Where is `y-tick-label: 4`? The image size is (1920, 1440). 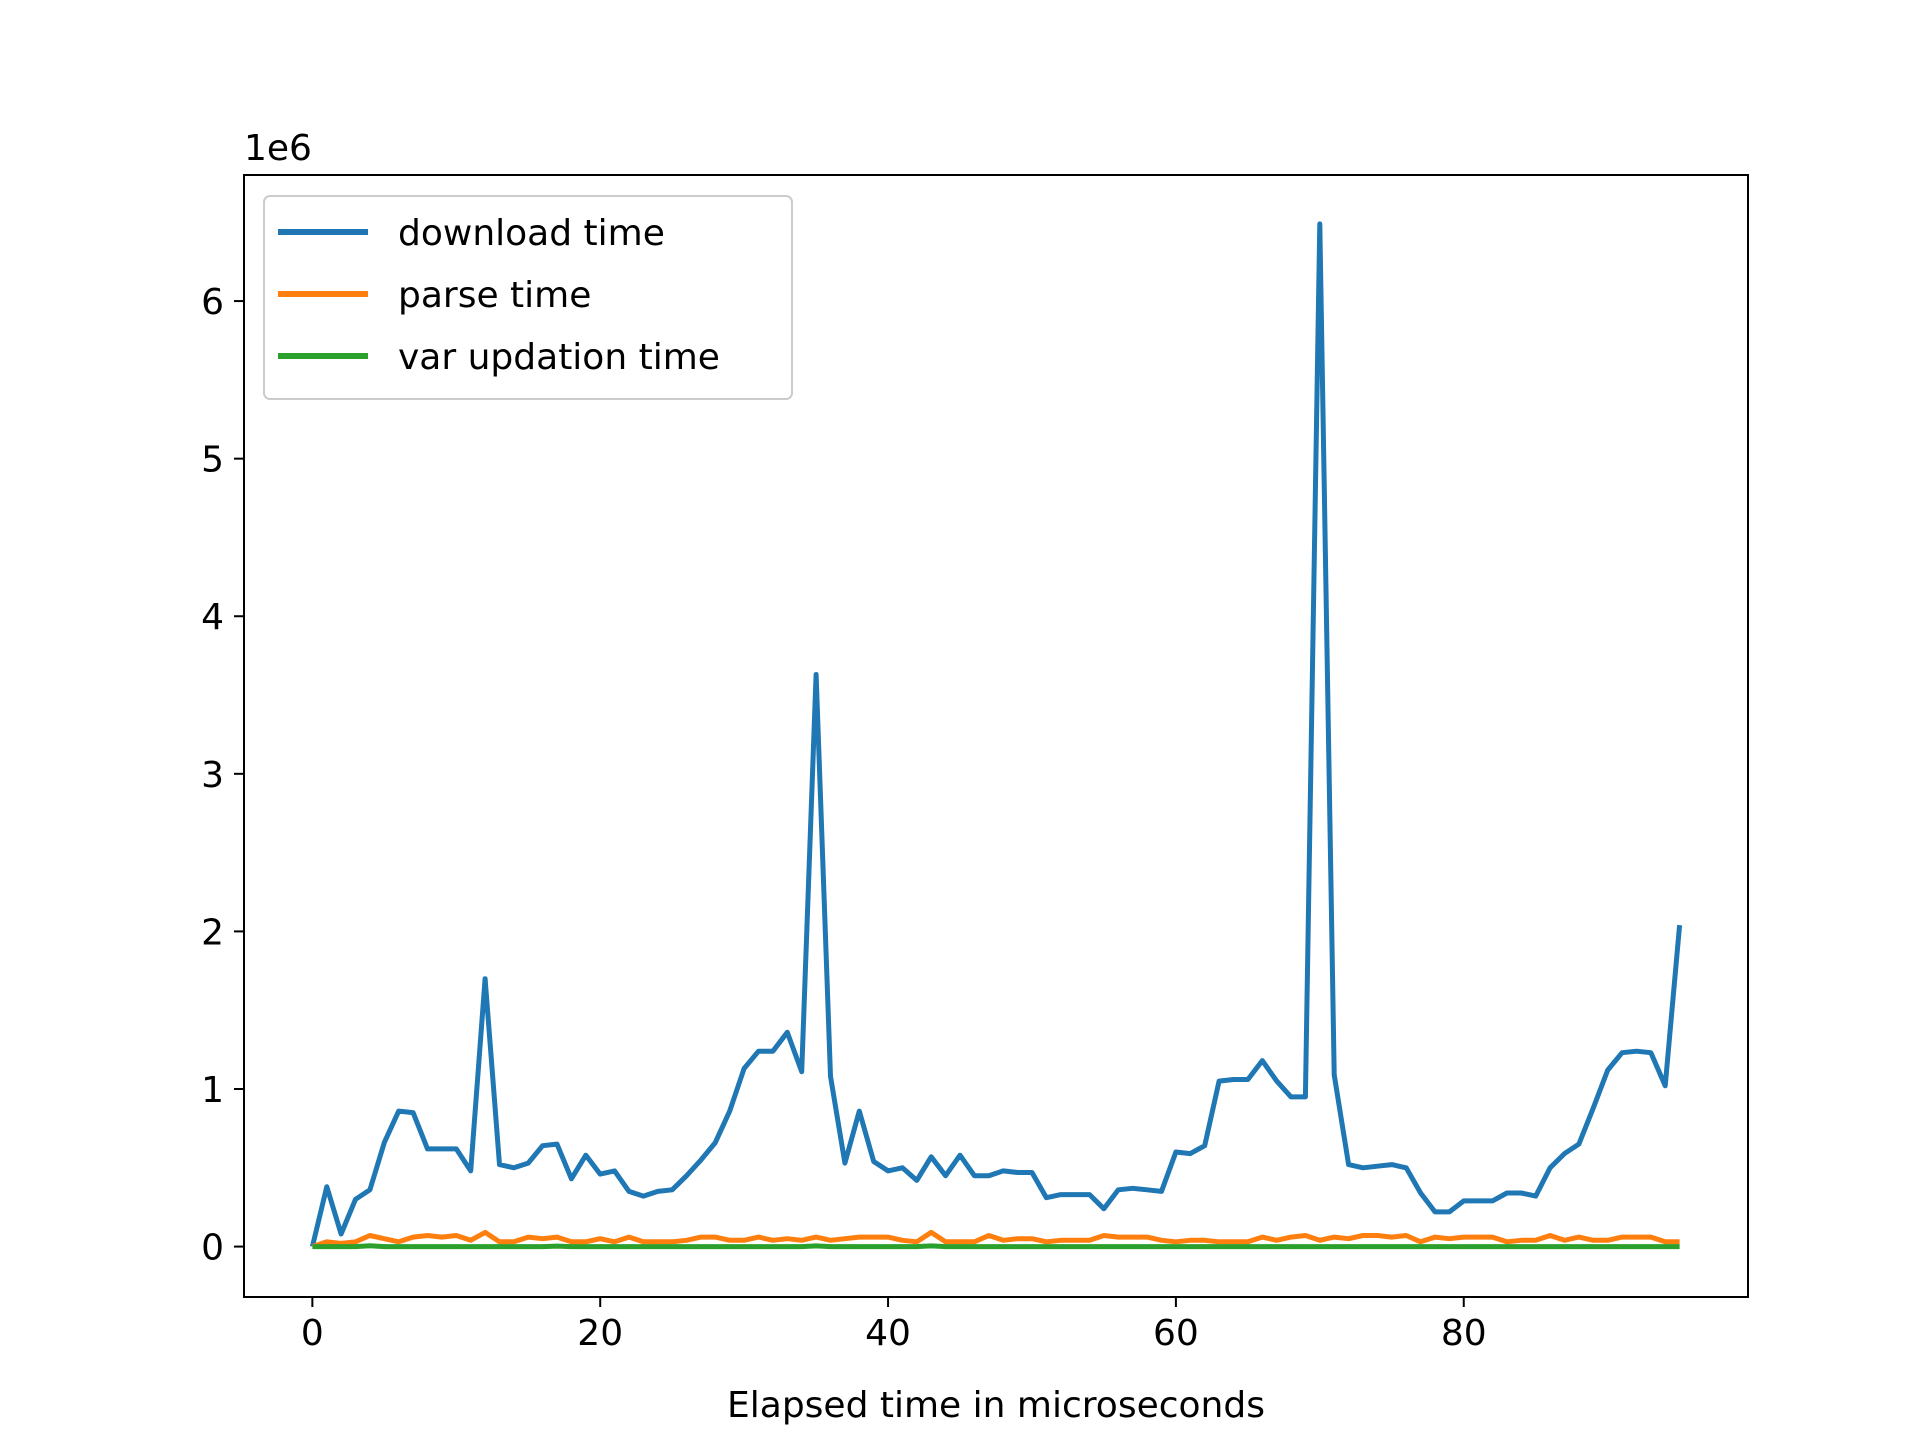 y-tick-label: 4 is located at coordinates (212, 617).